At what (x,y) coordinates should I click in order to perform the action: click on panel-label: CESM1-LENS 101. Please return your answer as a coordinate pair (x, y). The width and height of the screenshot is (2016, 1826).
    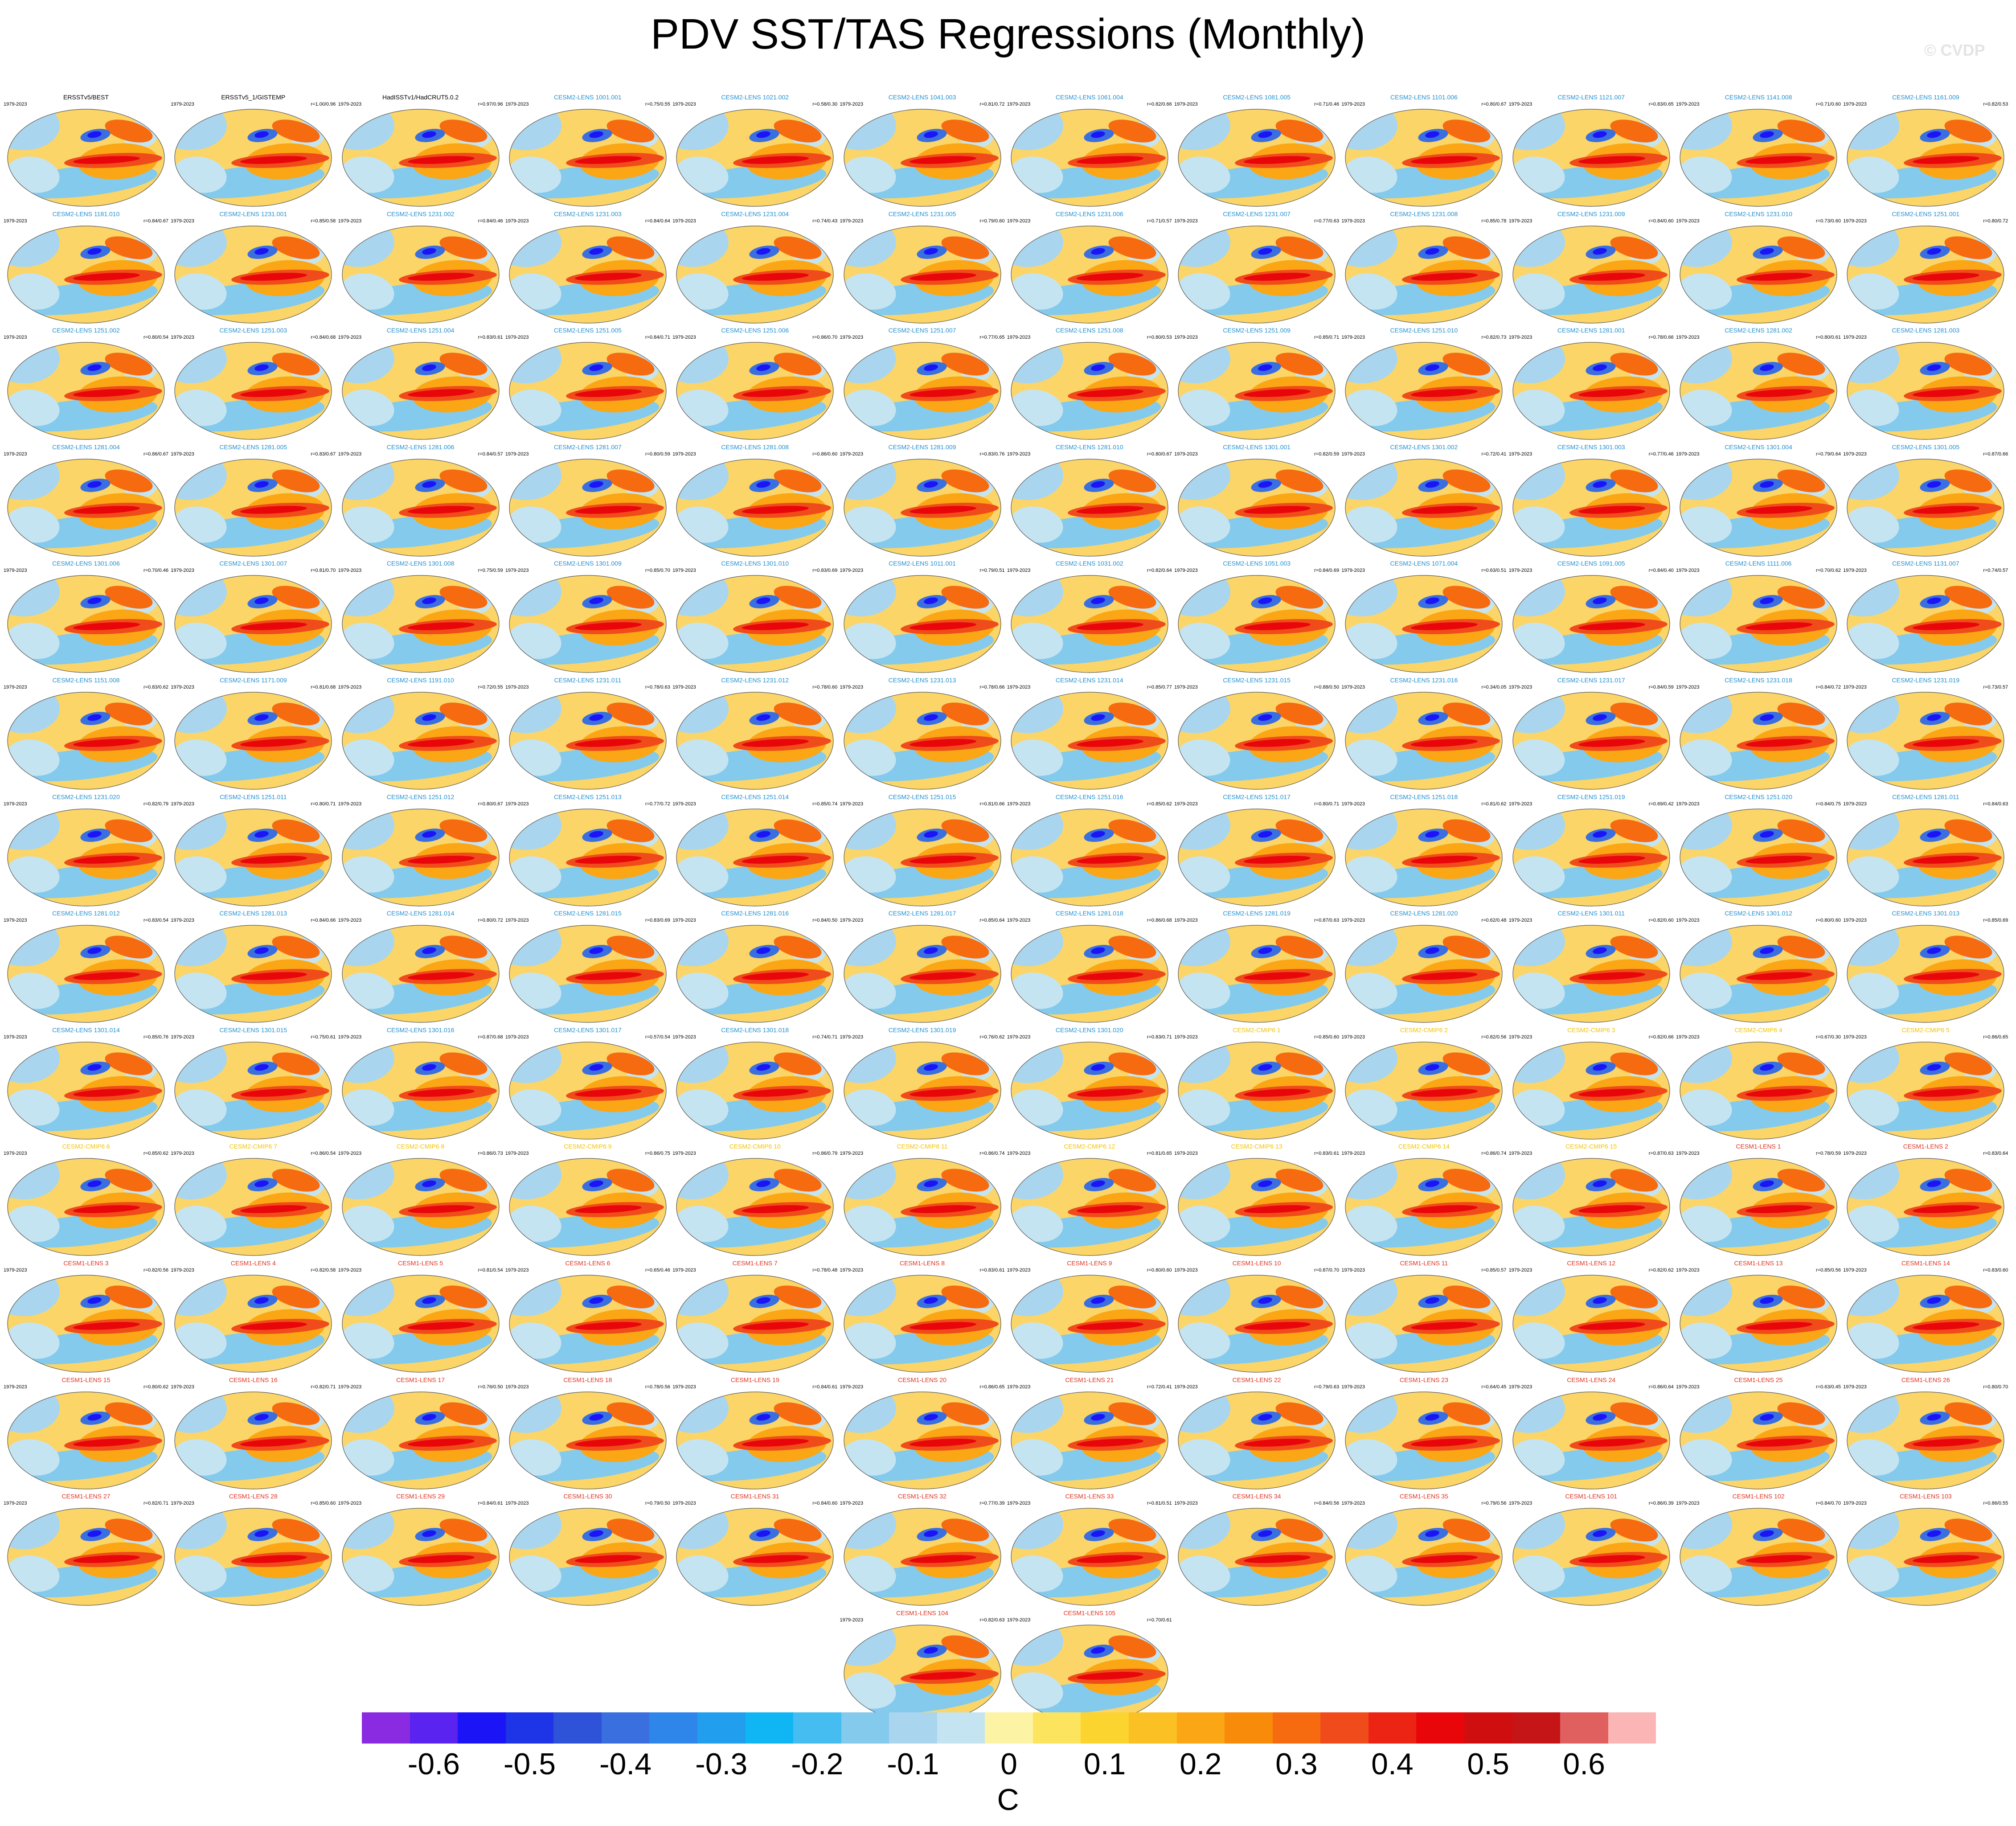
    Looking at the image, I should click on (1591, 1497).